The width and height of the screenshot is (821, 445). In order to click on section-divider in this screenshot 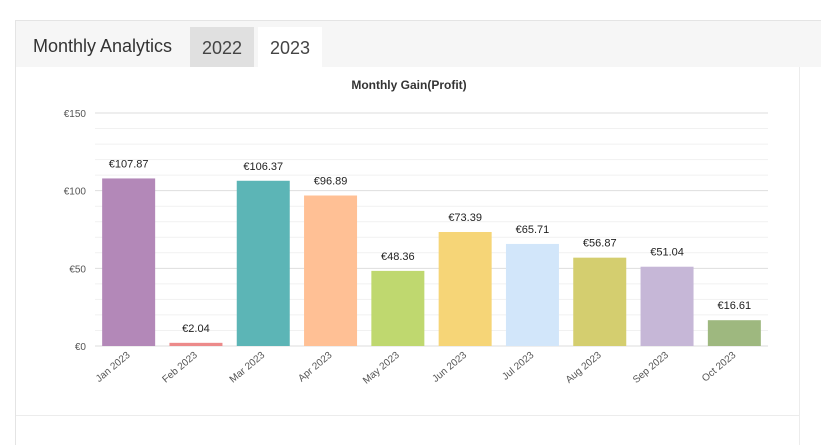, I will do `click(407, 415)`.